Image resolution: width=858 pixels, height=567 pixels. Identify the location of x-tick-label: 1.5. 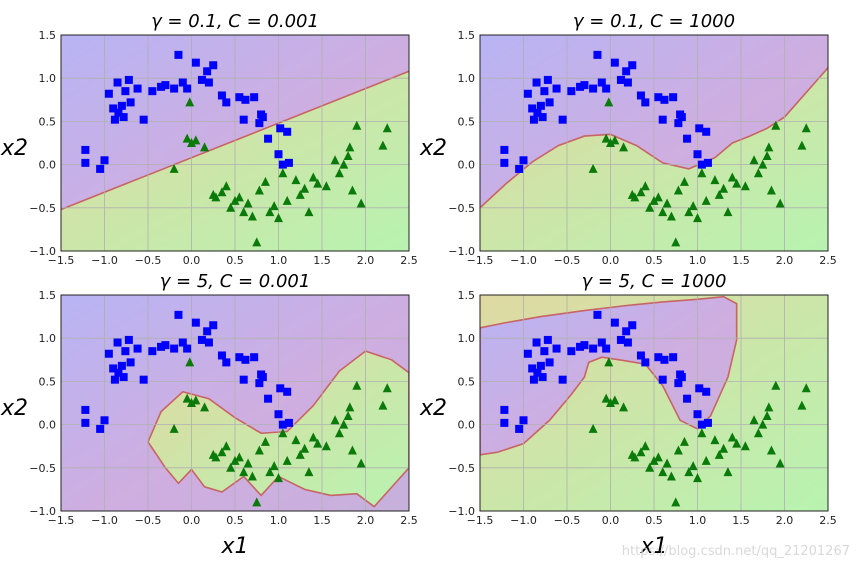
(741, 520).